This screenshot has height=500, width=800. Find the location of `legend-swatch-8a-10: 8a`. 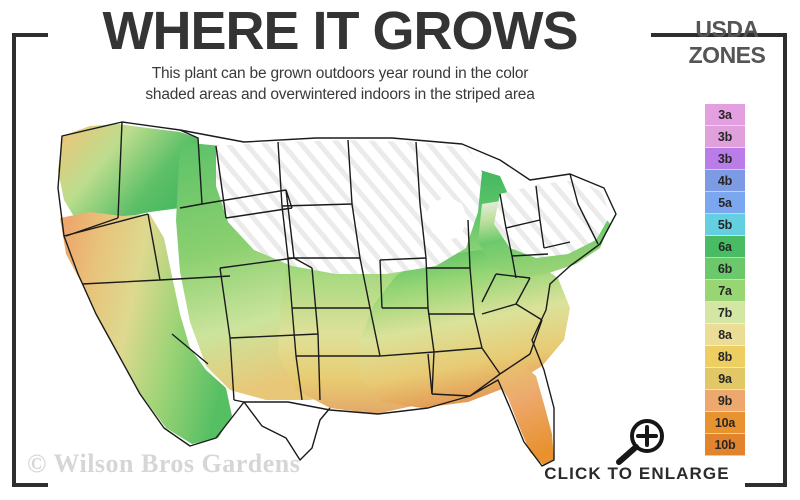

legend-swatch-8a-10: 8a is located at coordinates (725, 335).